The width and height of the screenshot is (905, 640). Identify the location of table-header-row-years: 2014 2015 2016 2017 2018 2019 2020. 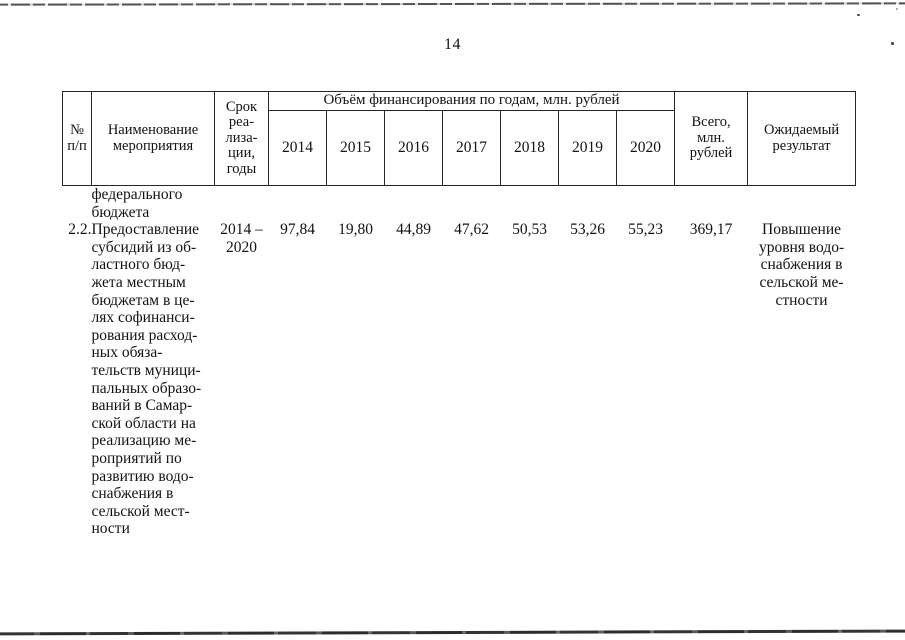
(459, 148).